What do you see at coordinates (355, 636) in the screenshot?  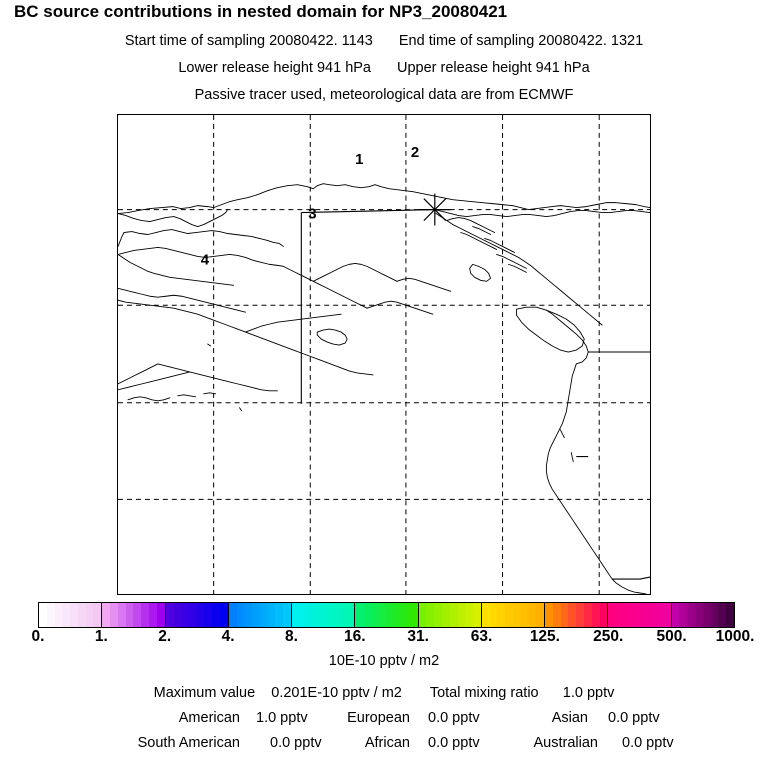 I see `colorbar-tick-5: 16.` at bounding box center [355, 636].